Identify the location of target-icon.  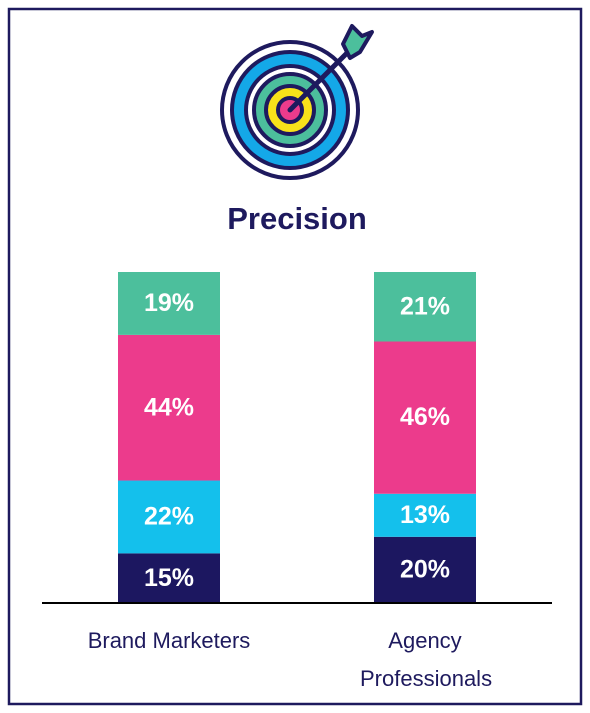
(297, 102).